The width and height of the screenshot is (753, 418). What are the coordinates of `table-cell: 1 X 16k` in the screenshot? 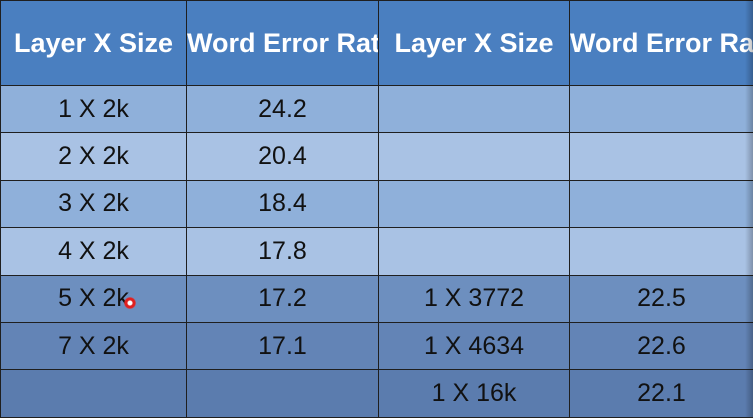 It's located at (474, 393).